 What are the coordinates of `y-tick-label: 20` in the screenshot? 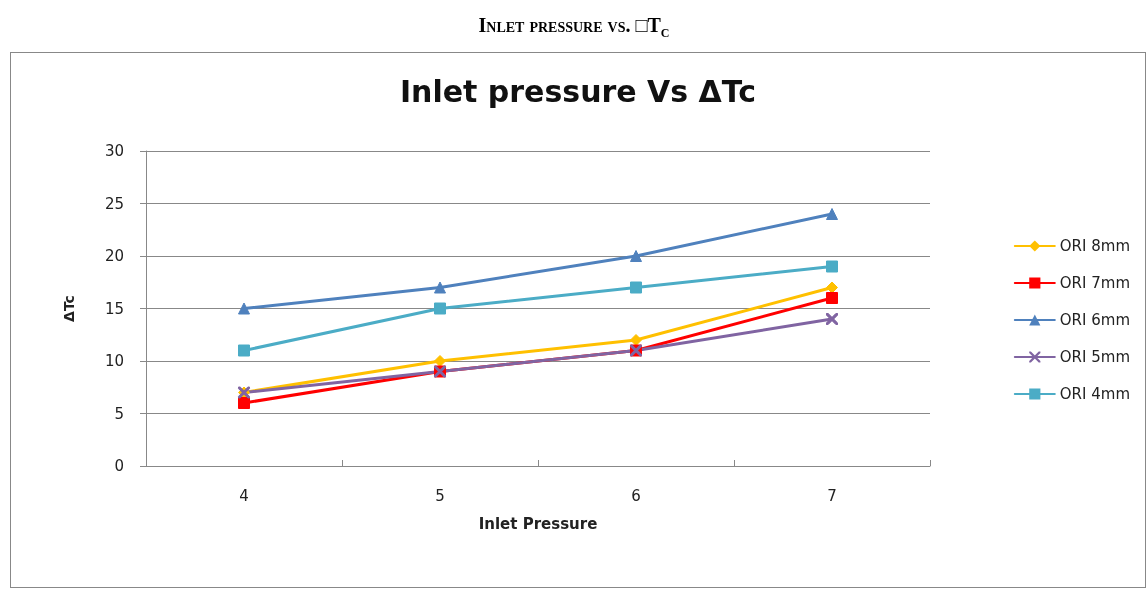 It's located at (114, 256).